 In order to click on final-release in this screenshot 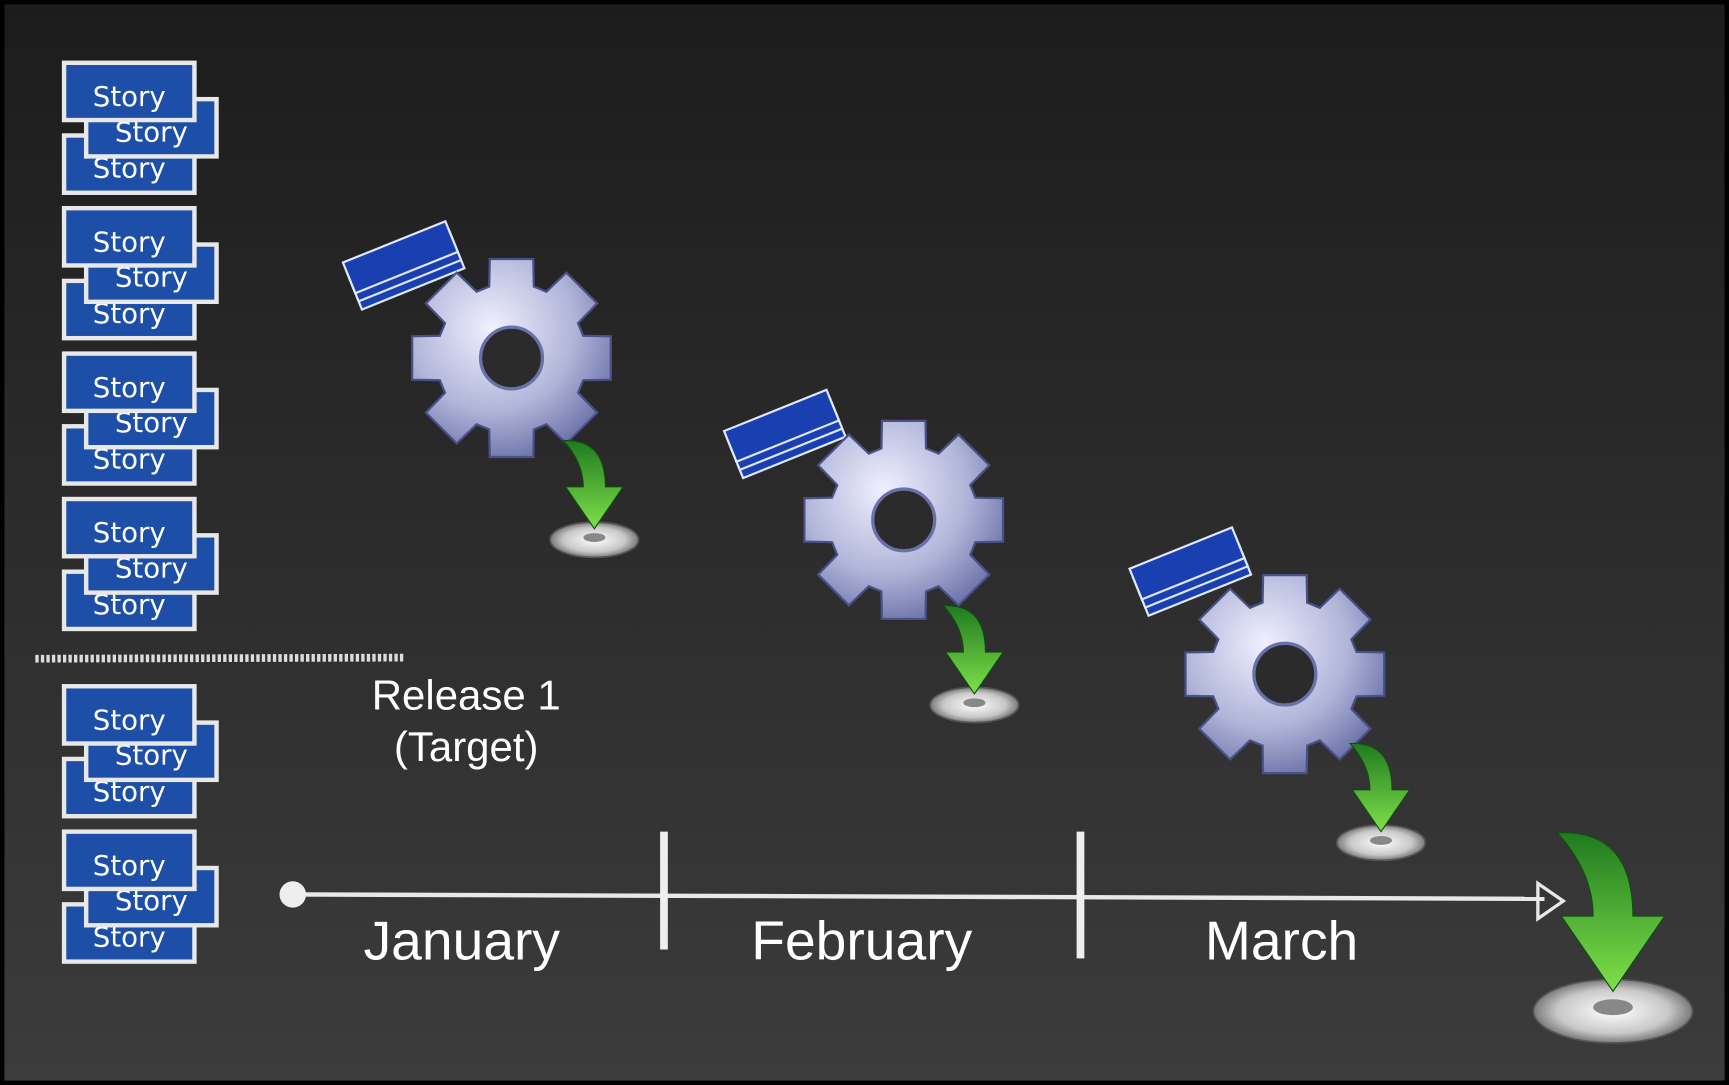, I will do `click(1613, 938)`.